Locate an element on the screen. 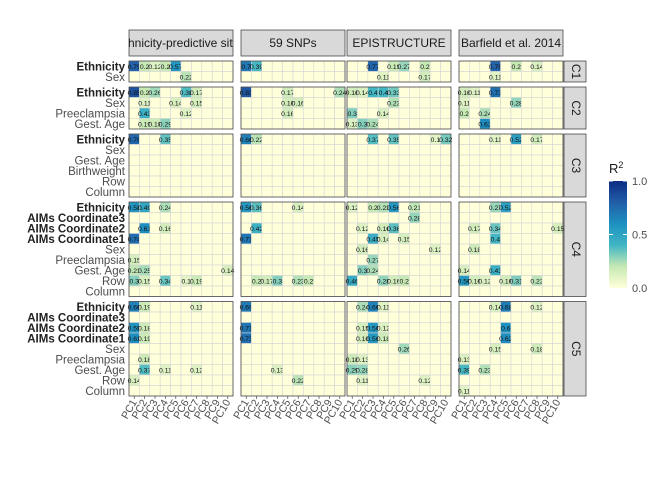 Image resolution: width=672 pixels, height=480 pixels. cell-value-label: 0.22 is located at coordinates (256, 140).